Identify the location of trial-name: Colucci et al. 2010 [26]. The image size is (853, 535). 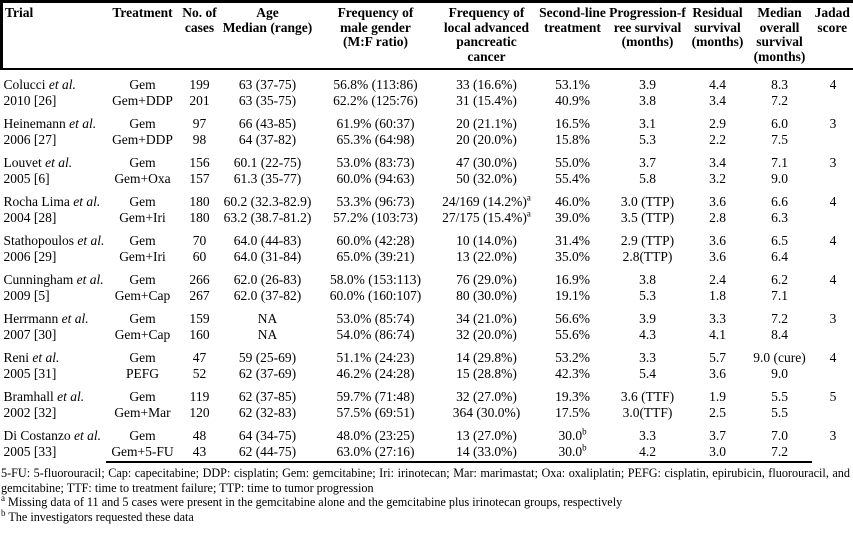
(39, 92).